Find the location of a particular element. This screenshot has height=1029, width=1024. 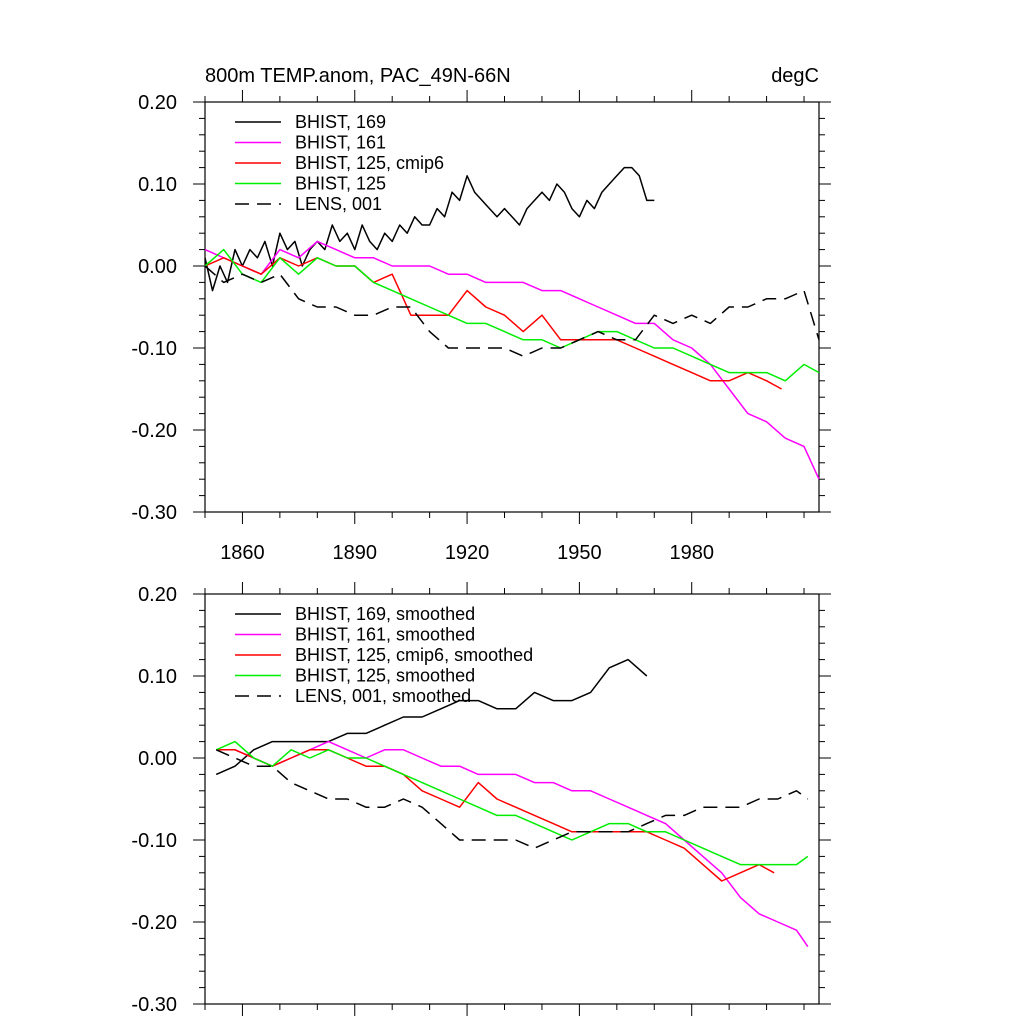

panel-2-legend-label-1: BHIST, 169, smoothed is located at coordinates (385, 614).